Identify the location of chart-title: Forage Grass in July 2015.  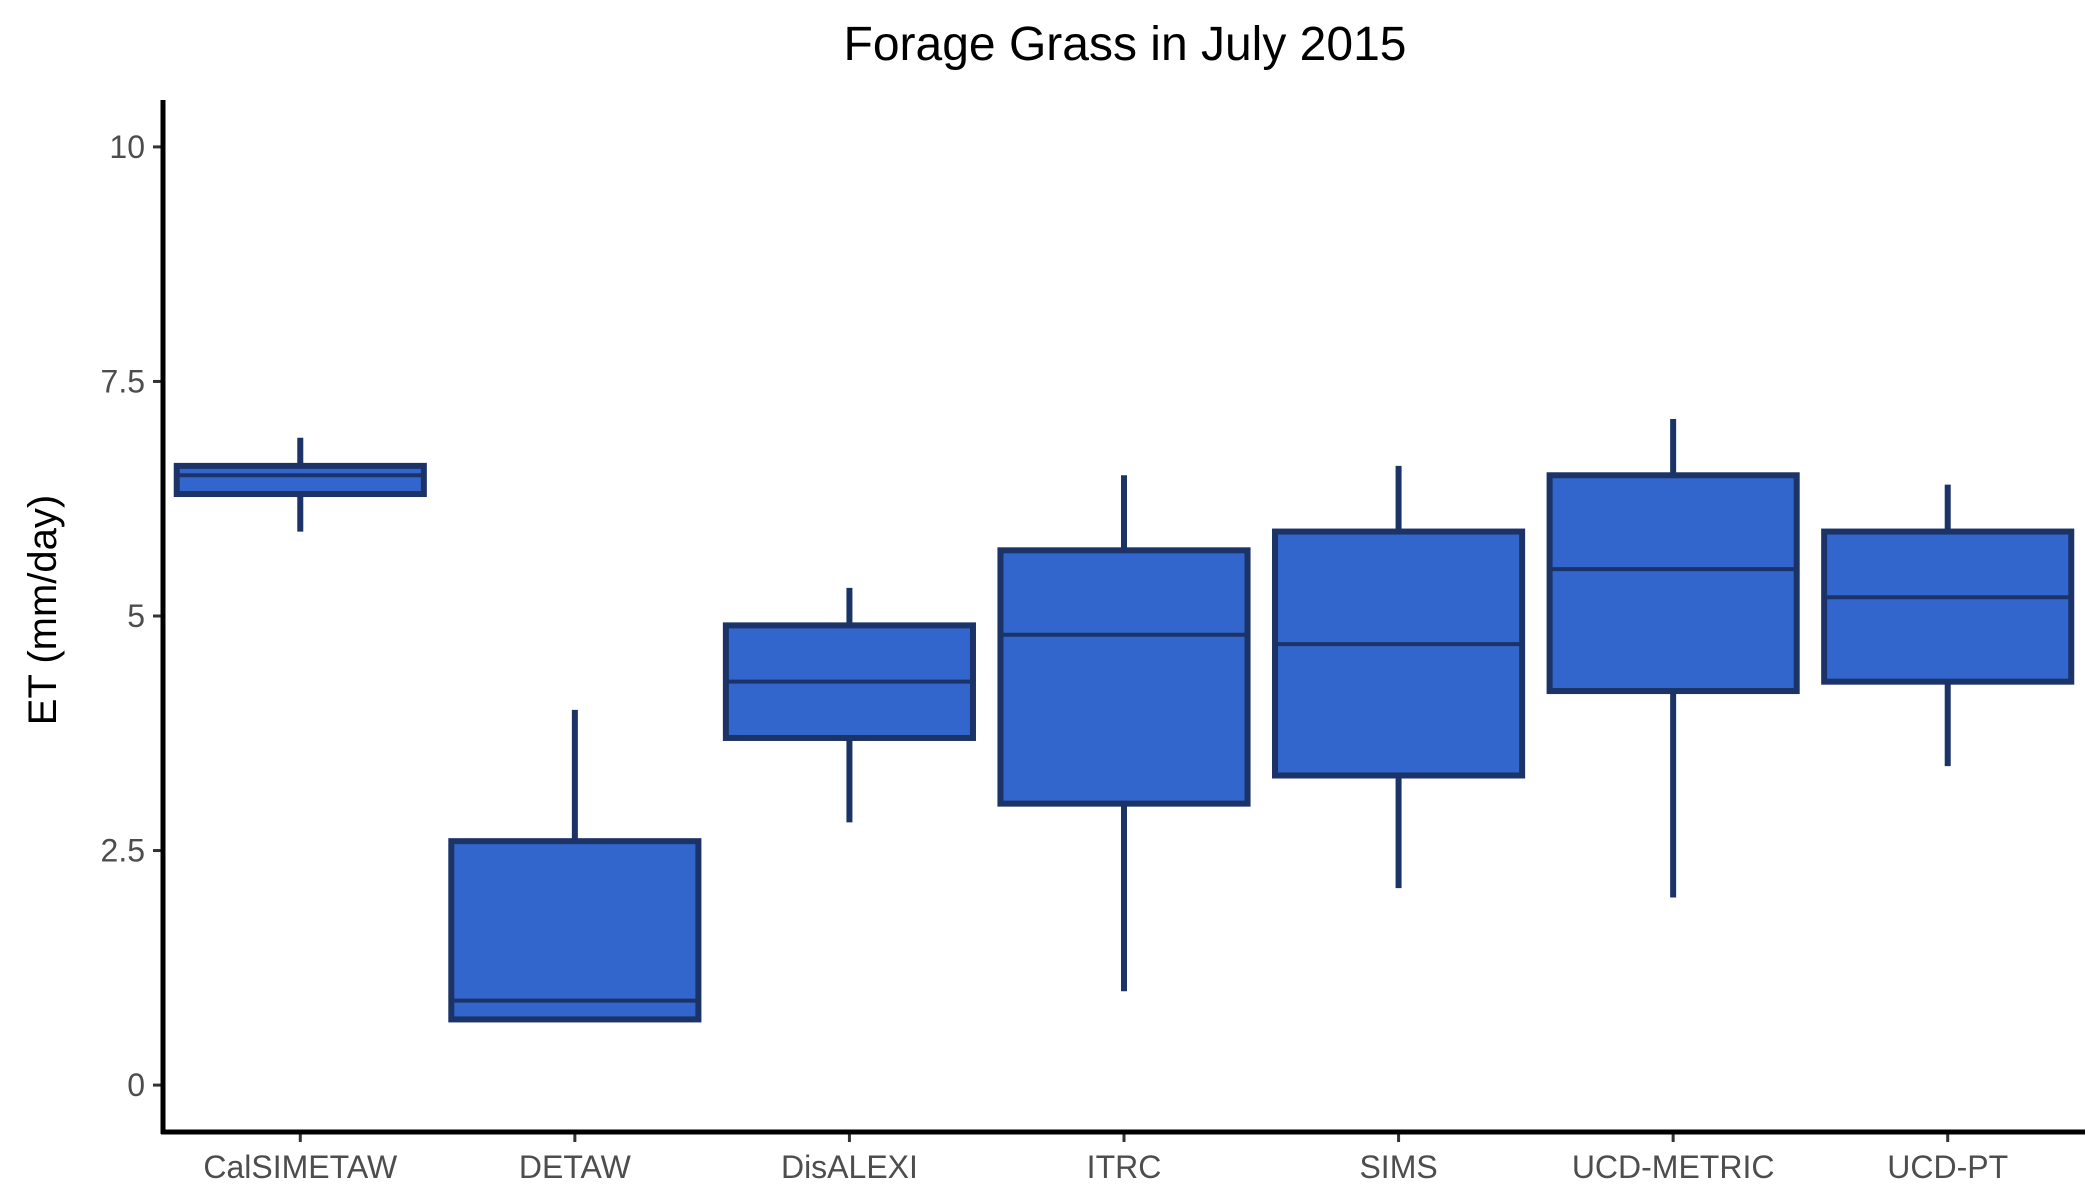
(1125, 44).